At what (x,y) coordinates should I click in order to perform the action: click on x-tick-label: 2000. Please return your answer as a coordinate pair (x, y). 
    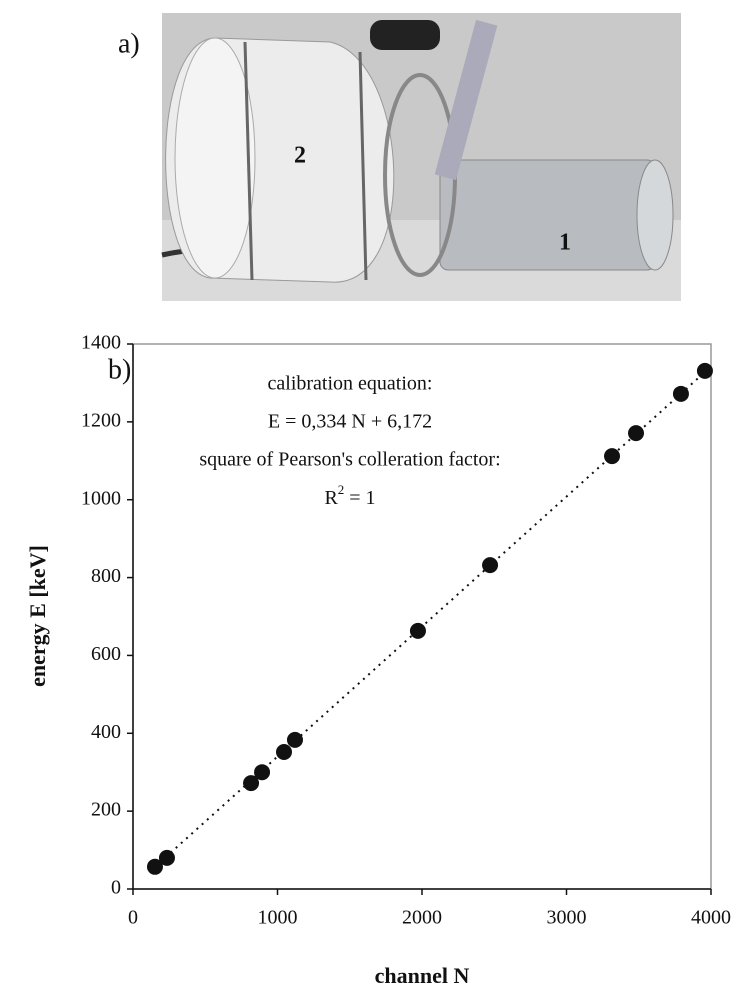
    Looking at the image, I should click on (422, 918).